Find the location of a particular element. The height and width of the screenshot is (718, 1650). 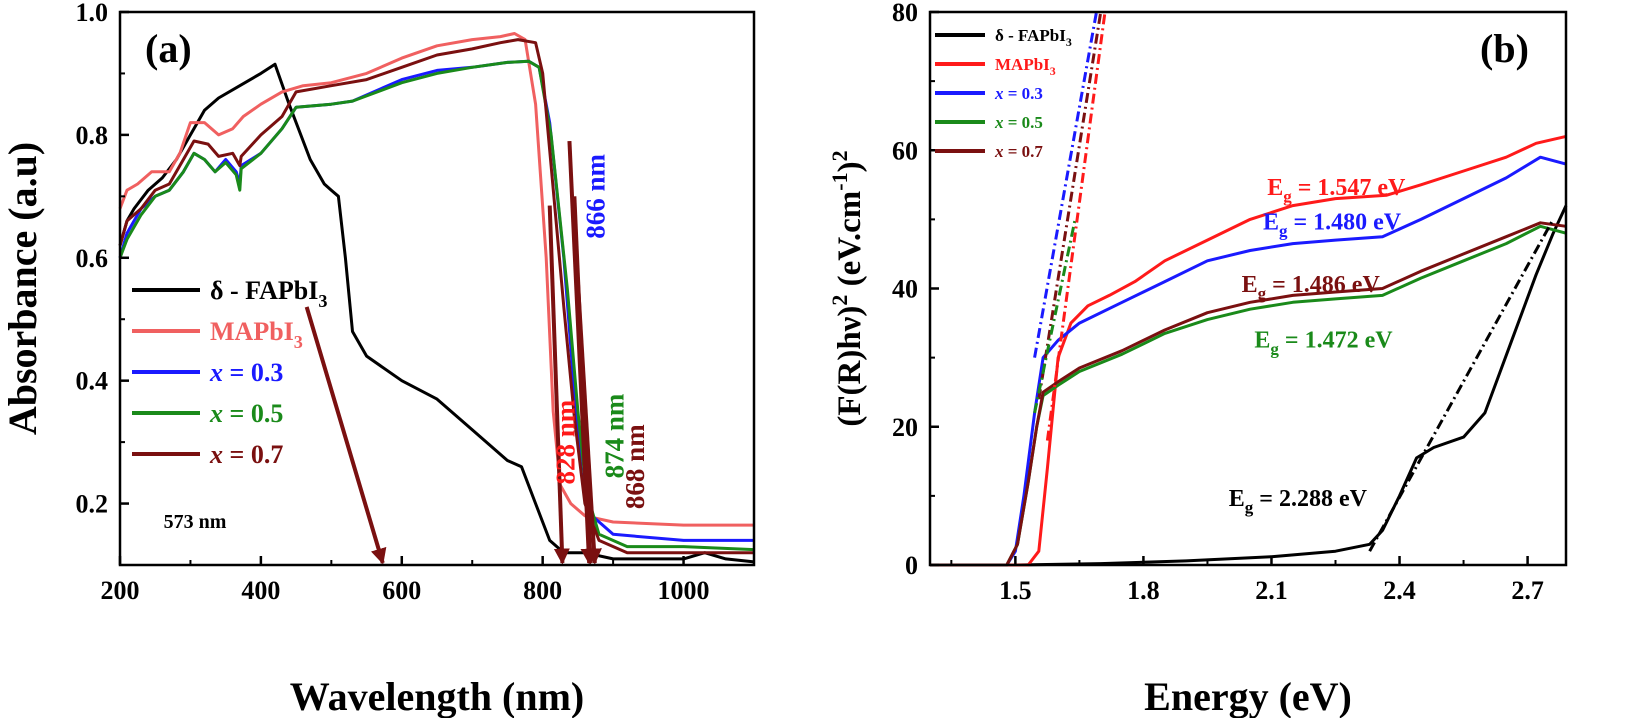

y-tick-label-3: 0.8 is located at coordinates (92, 135).